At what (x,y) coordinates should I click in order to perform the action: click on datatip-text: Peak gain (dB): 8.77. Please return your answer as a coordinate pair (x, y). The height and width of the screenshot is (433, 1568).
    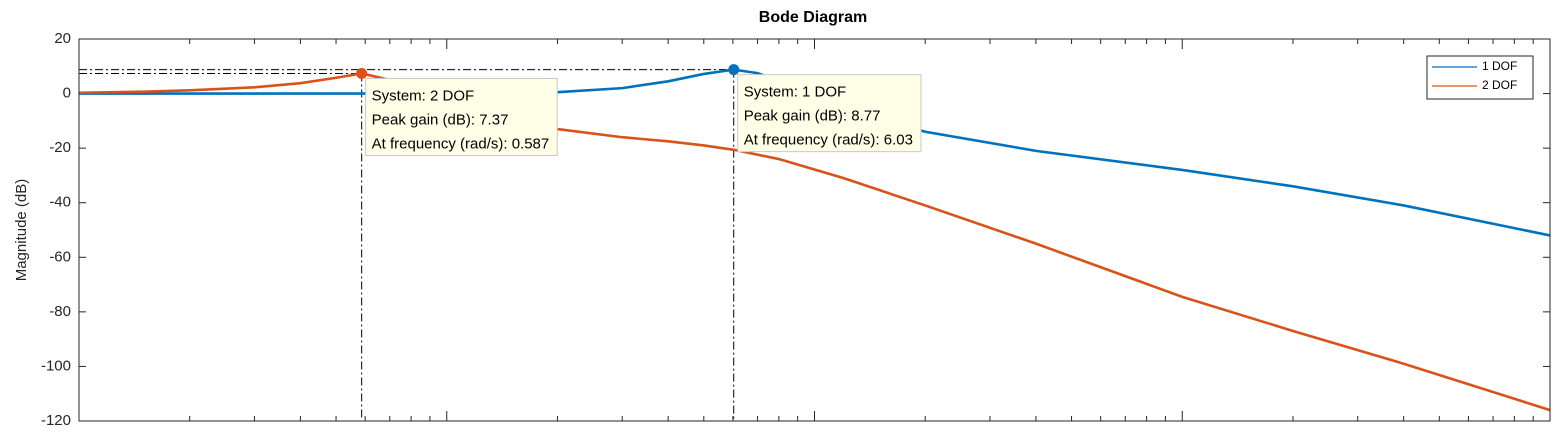
    Looking at the image, I should click on (812, 116).